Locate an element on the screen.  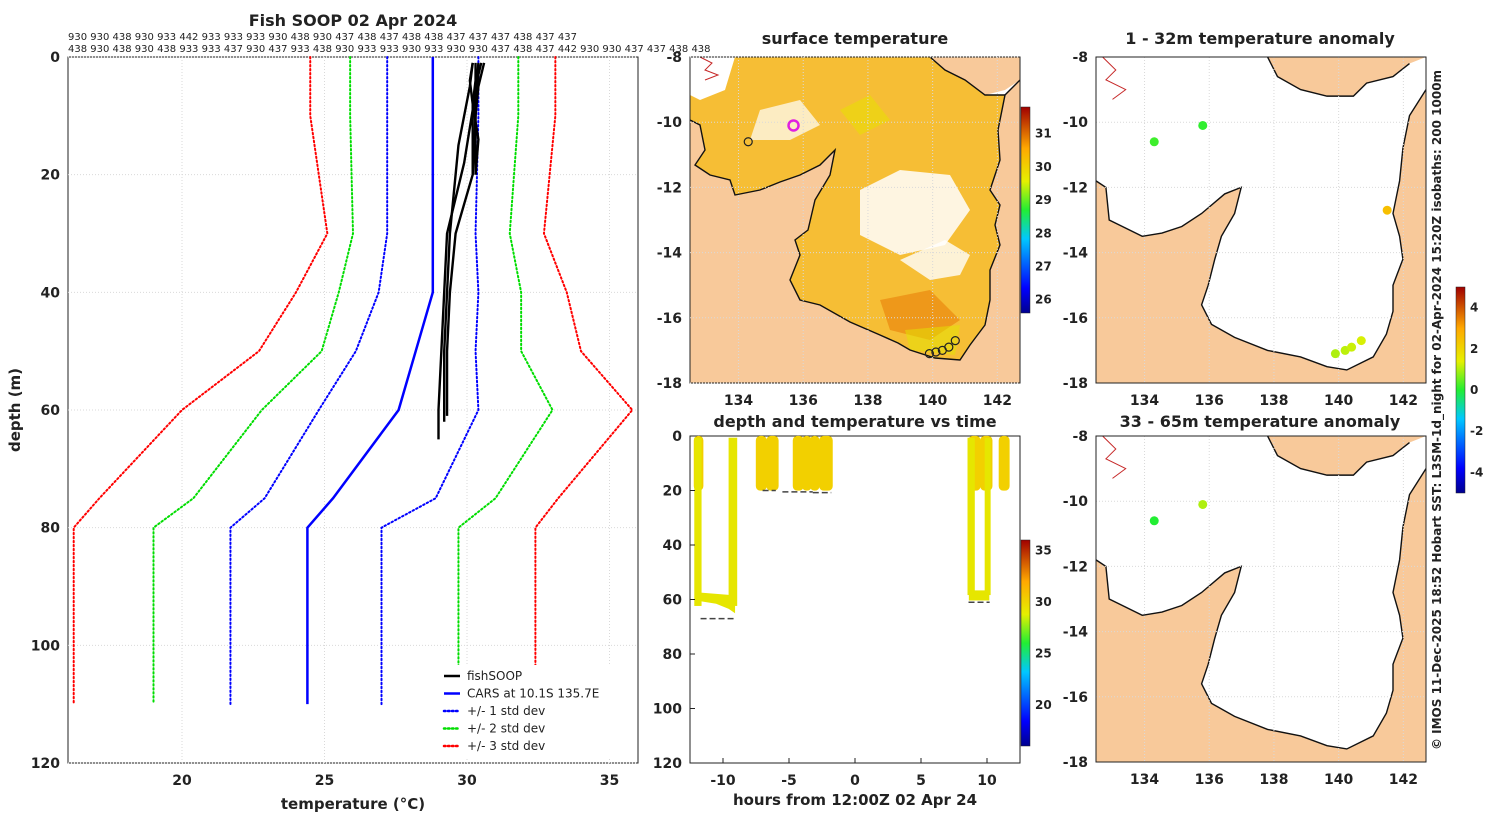
anomaly-deep-lon-tick: 138 is located at coordinates (1273, 780).